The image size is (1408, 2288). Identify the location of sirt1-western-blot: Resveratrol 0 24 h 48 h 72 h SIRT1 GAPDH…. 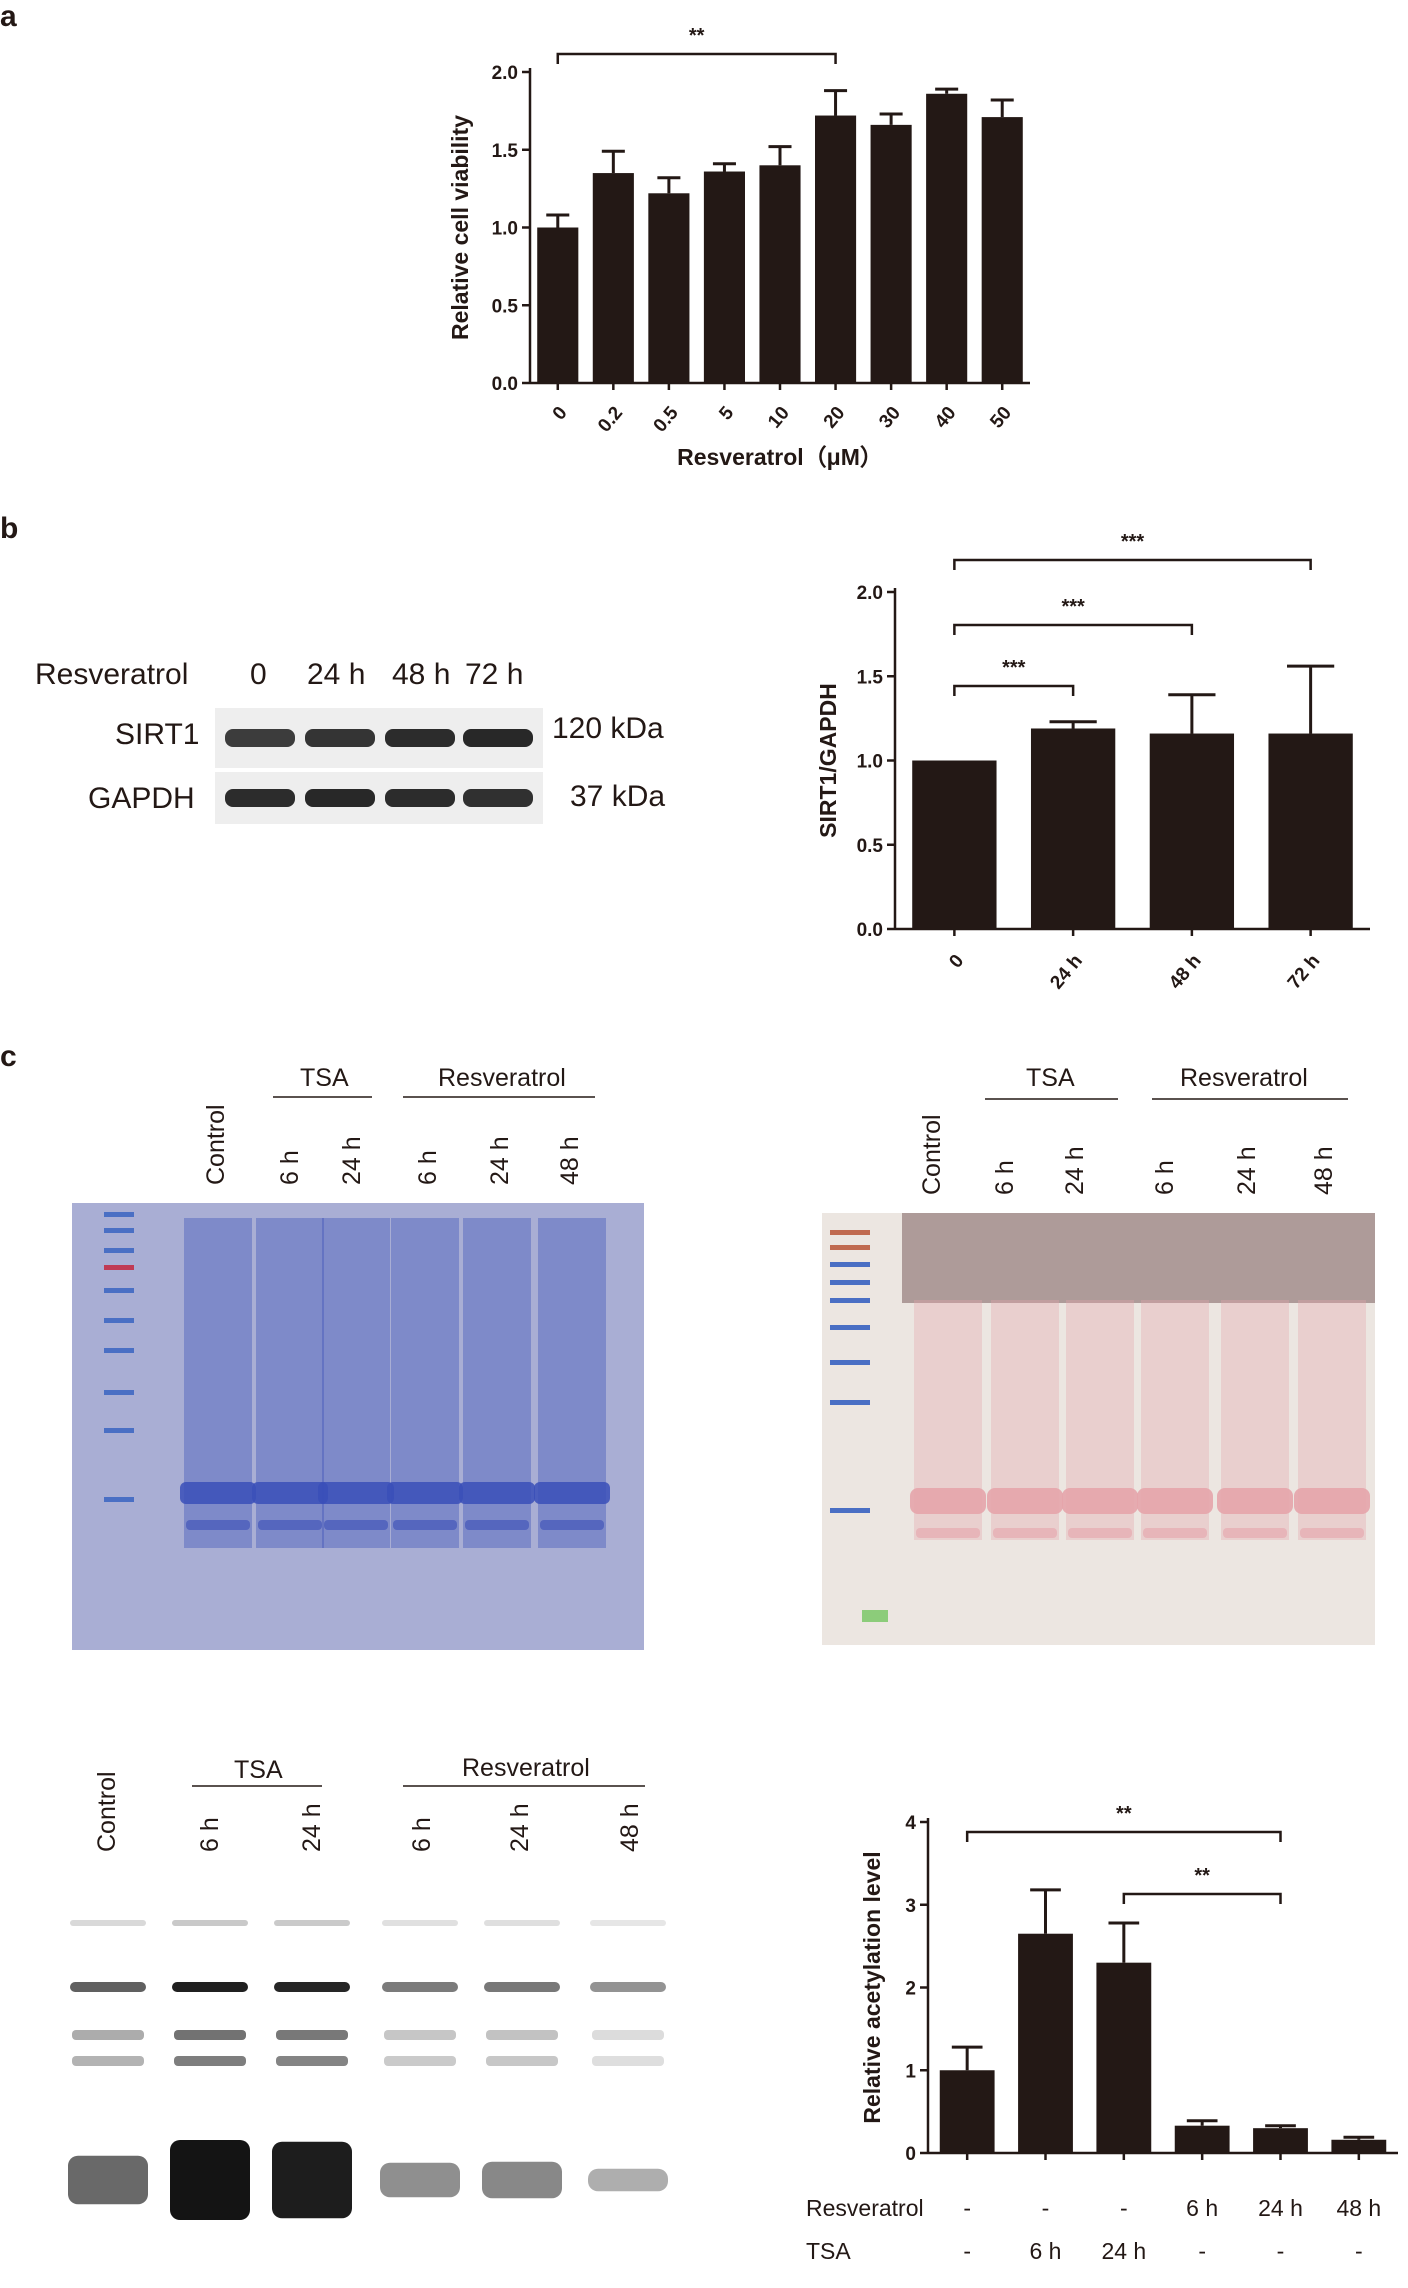
(360, 740).